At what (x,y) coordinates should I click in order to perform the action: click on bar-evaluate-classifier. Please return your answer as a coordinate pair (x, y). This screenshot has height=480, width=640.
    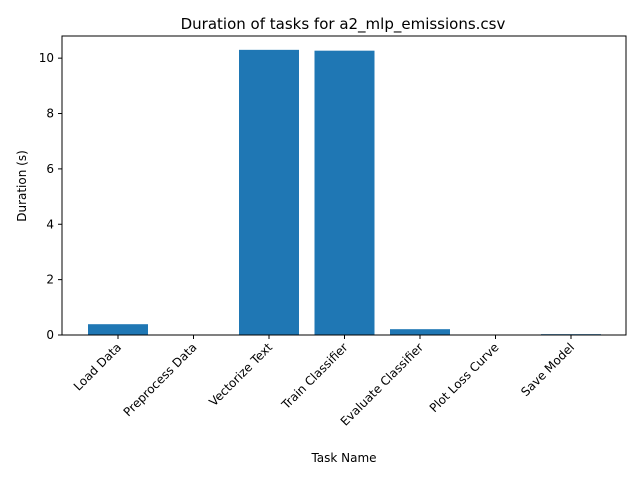
    Looking at the image, I should click on (420, 332).